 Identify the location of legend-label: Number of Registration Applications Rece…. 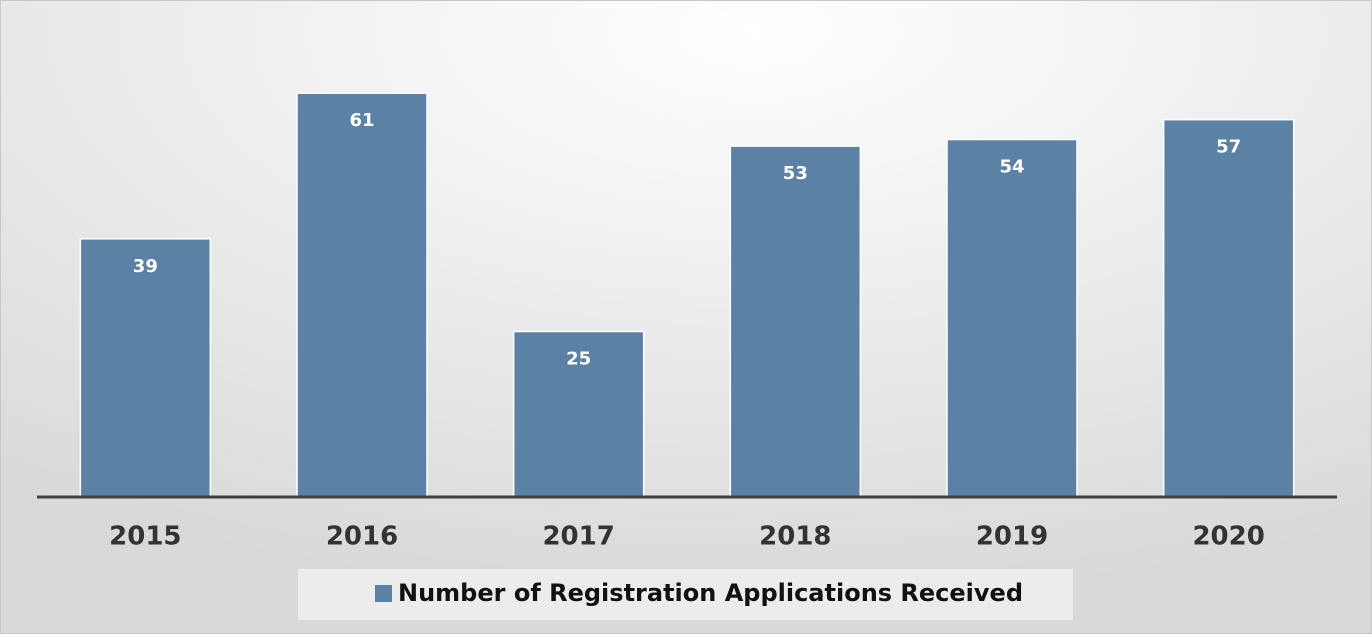
(710, 593).